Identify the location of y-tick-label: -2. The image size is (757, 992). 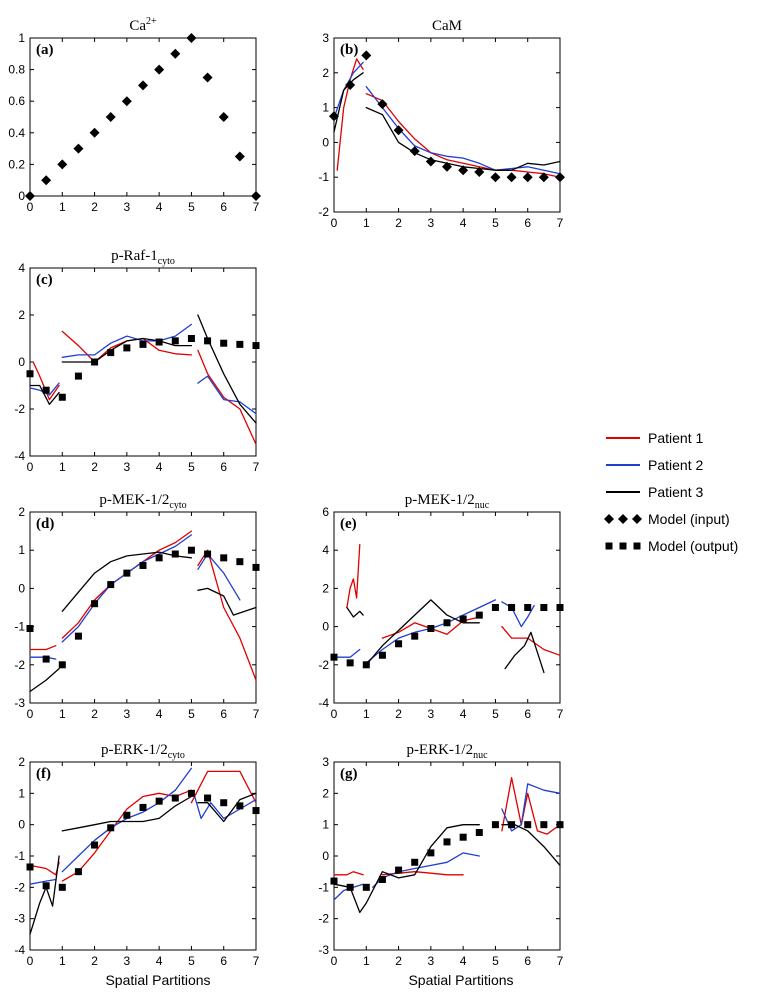
(19, 887).